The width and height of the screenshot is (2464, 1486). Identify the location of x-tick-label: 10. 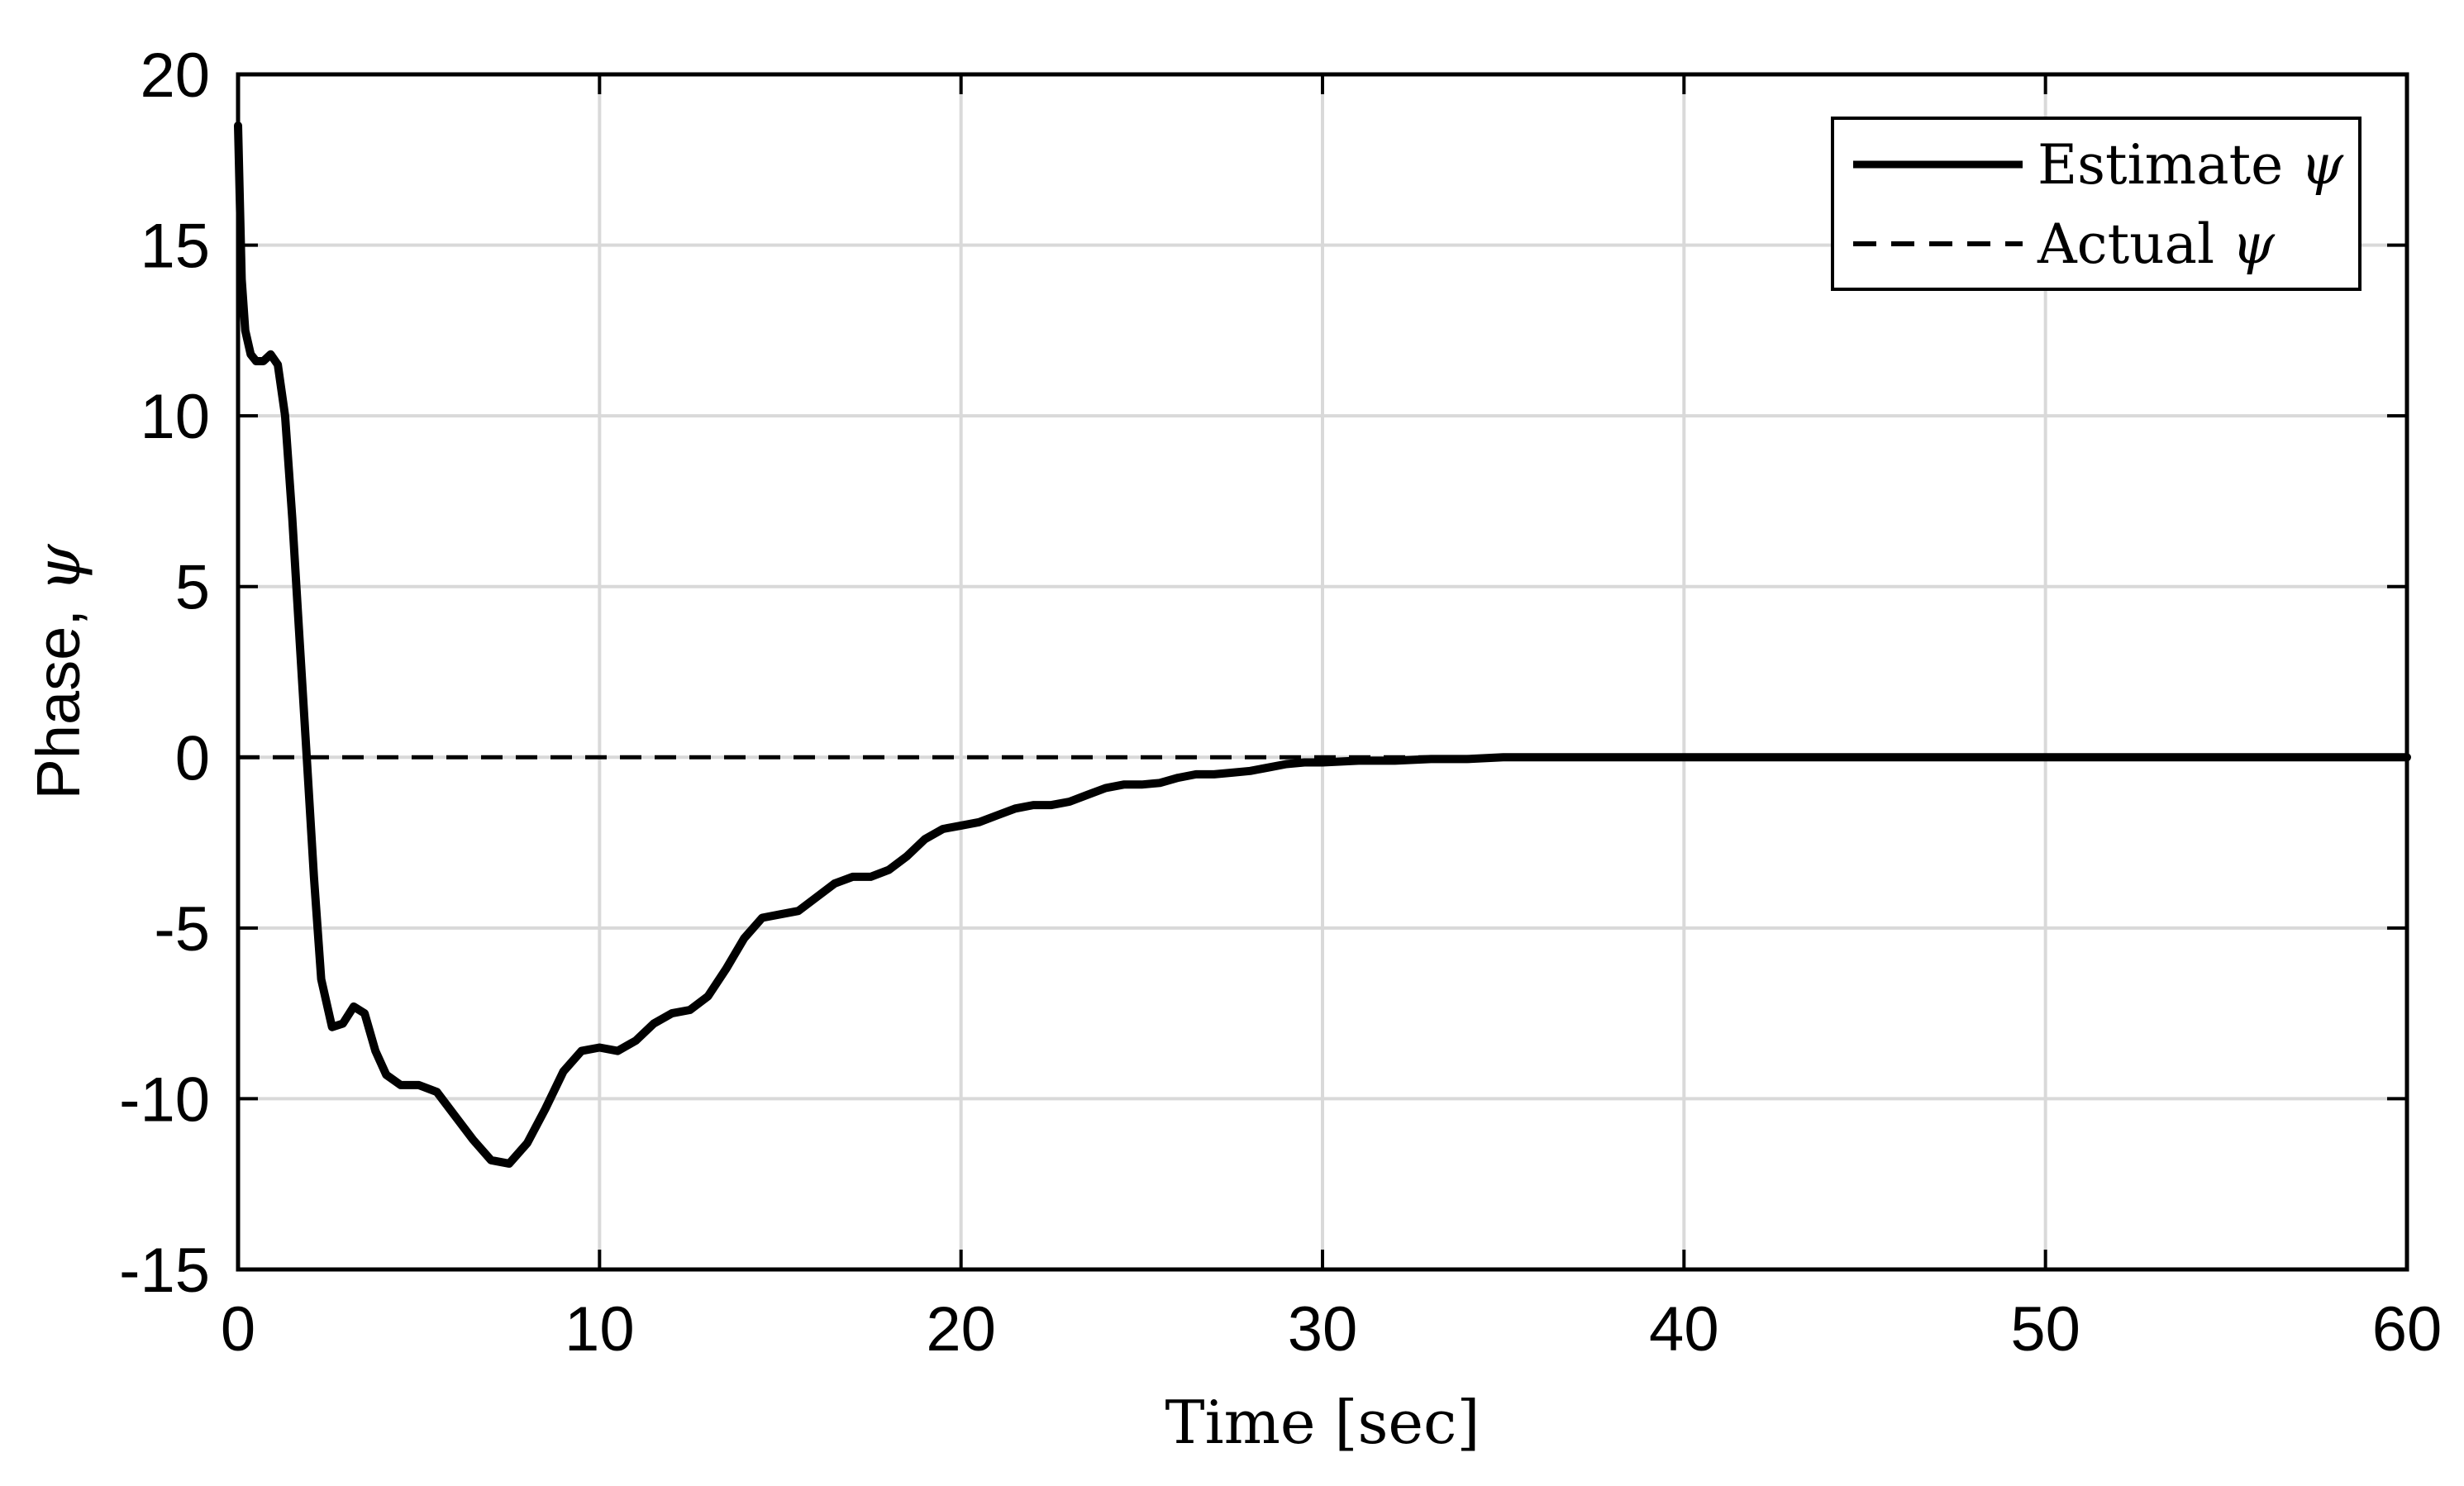
(600, 1329).